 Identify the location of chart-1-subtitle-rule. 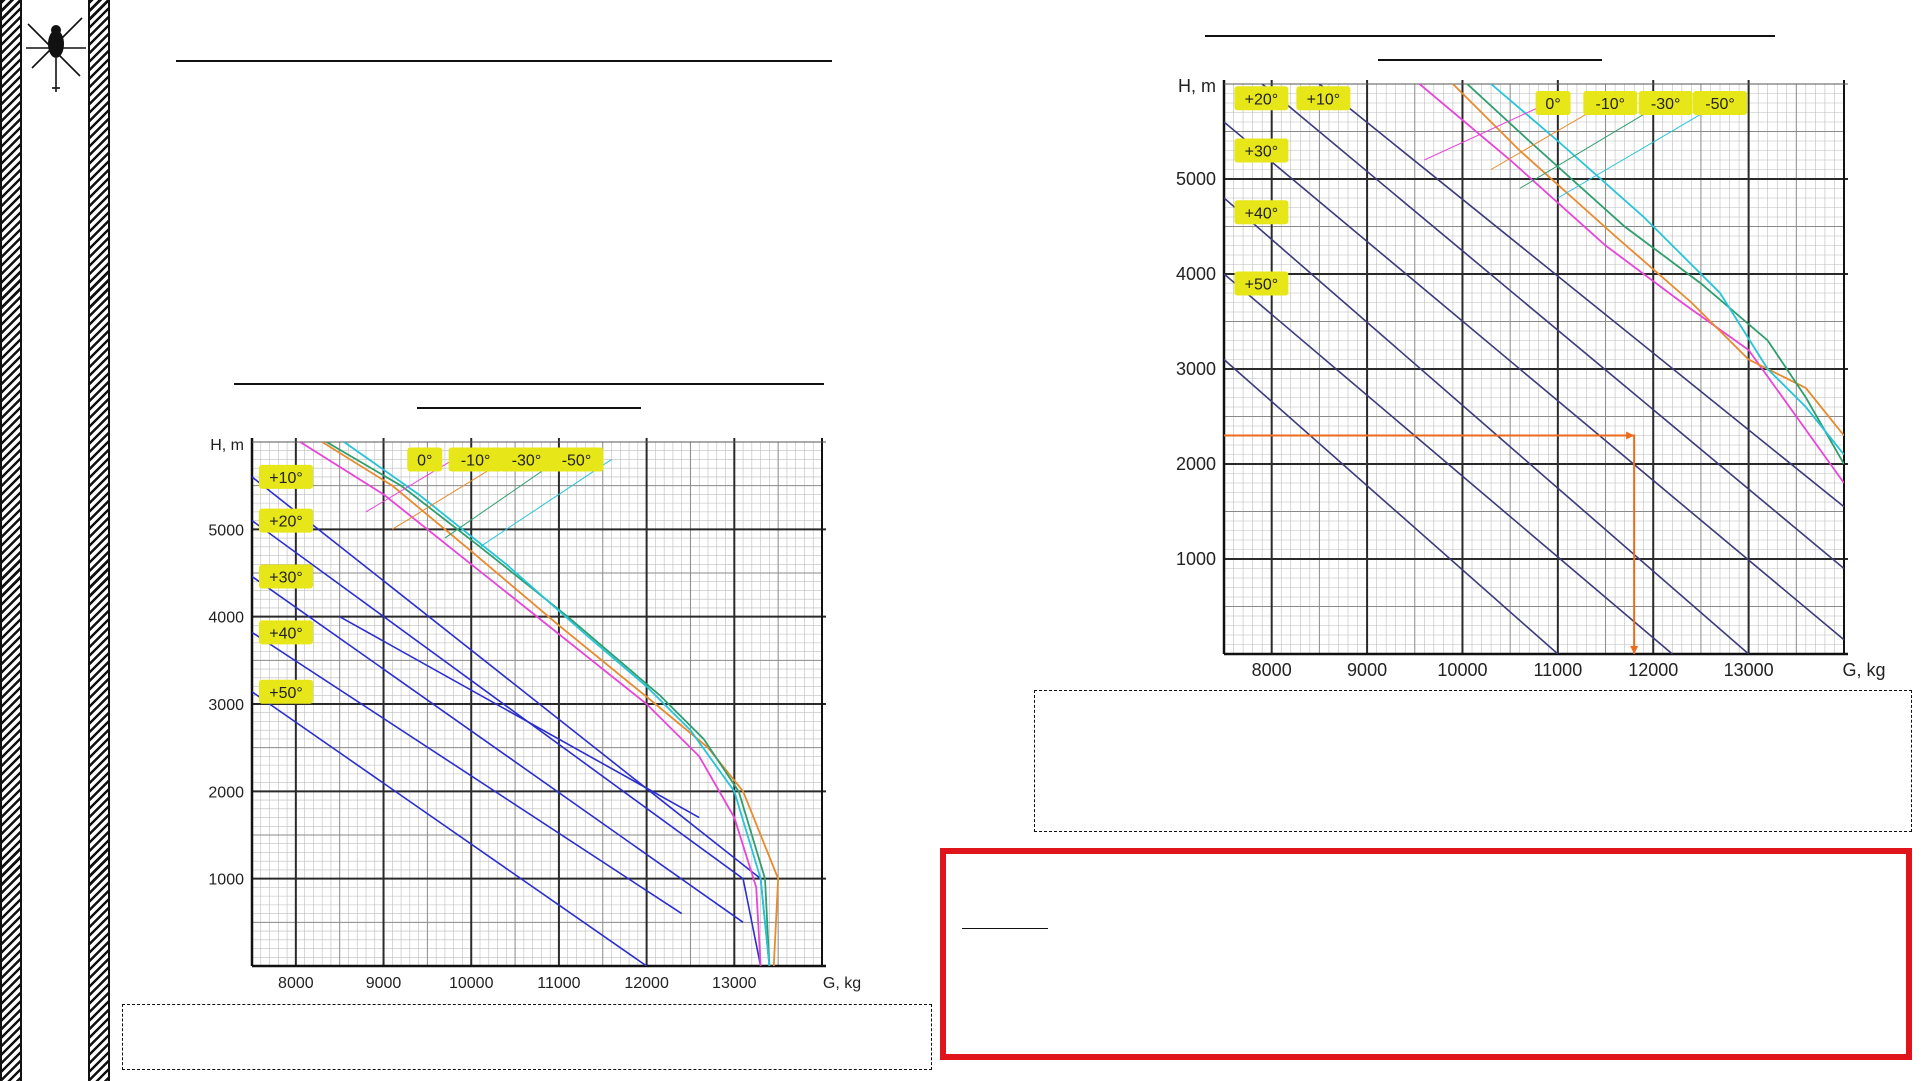
(529, 408).